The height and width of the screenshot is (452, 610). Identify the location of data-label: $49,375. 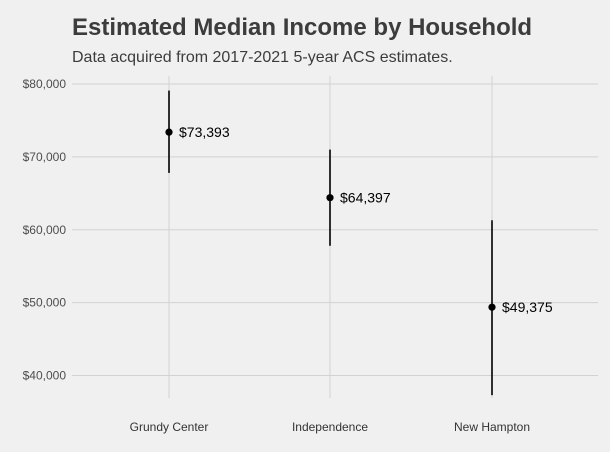
(527, 307).